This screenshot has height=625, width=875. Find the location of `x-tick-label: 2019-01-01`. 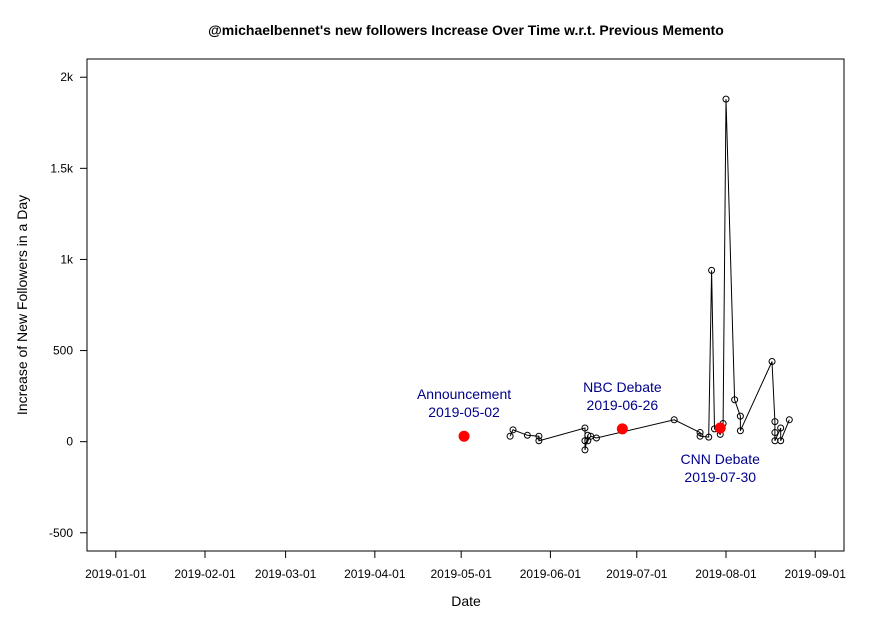

x-tick-label: 2019-01-01 is located at coordinates (116, 574).